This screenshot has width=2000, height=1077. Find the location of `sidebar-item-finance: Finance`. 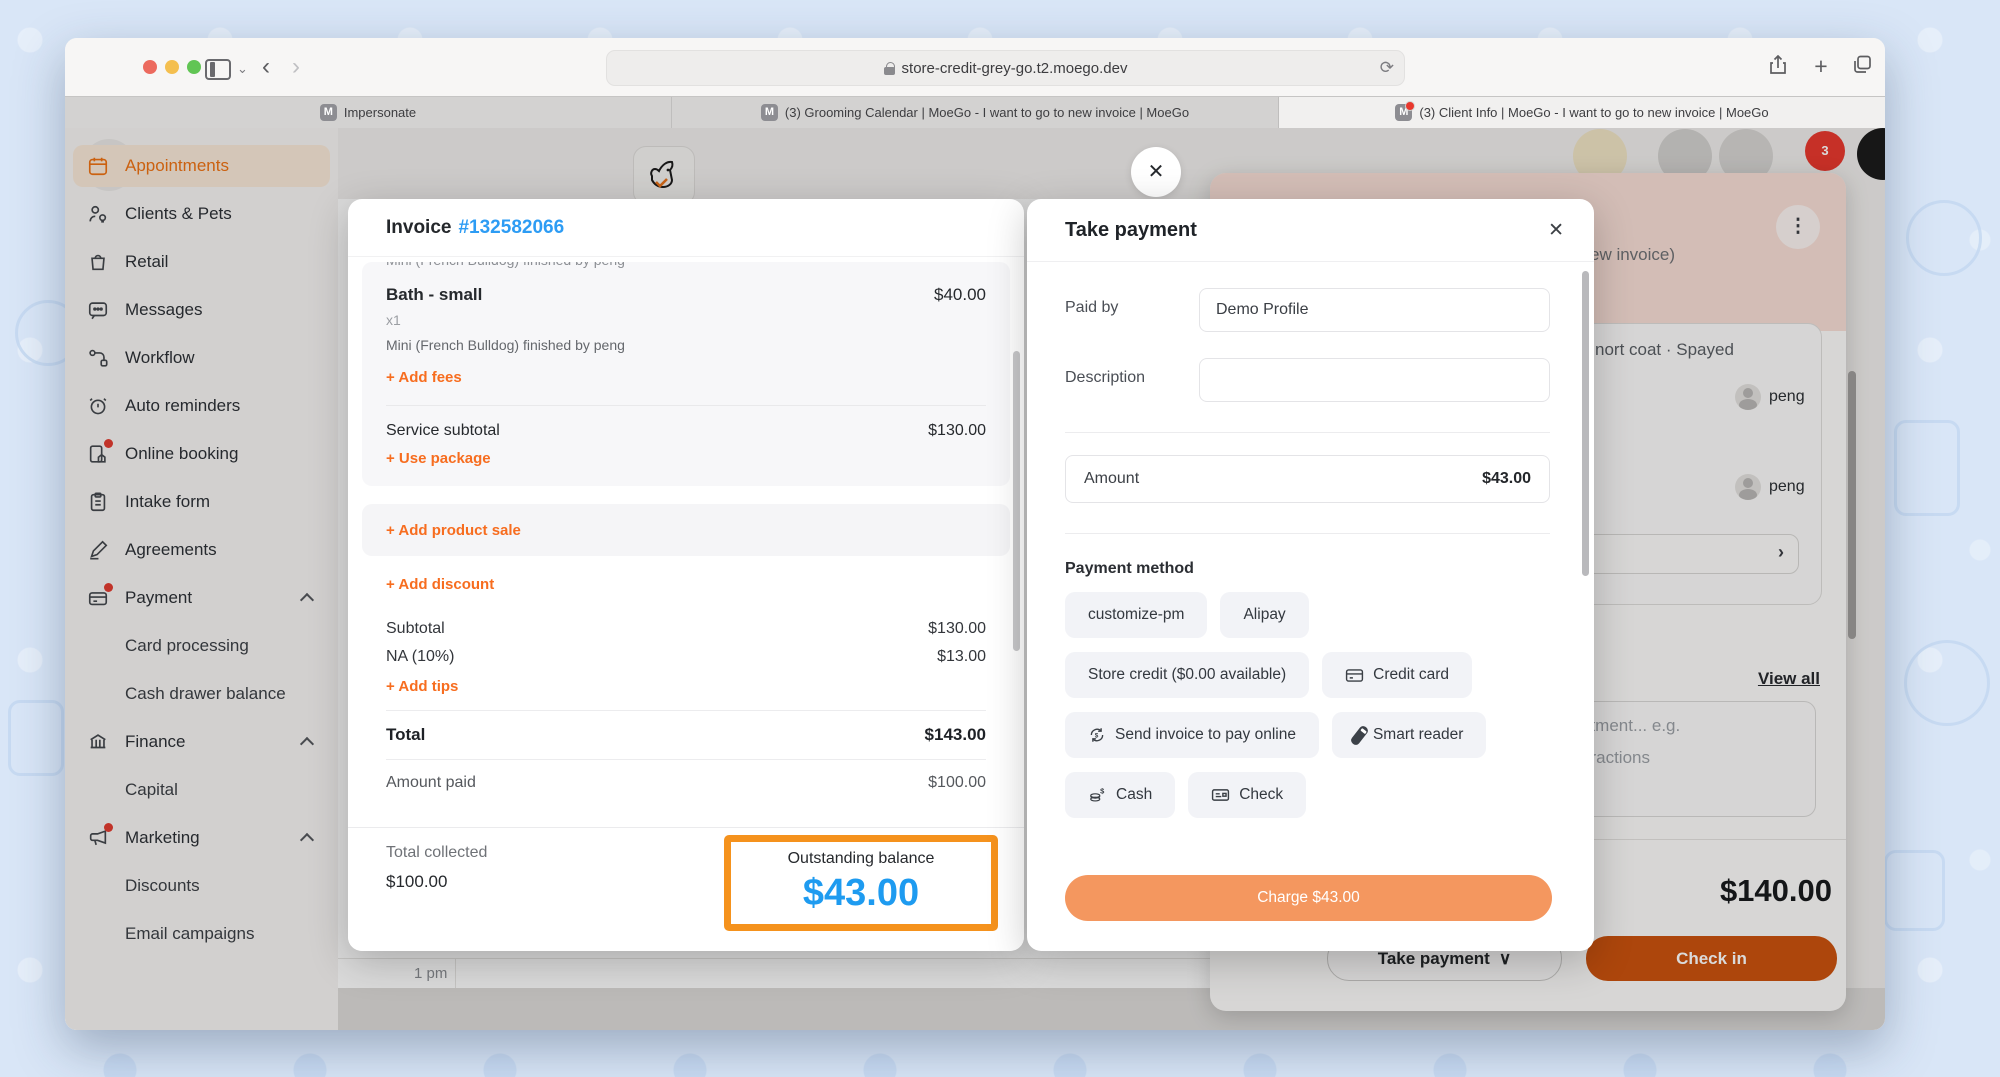

sidebar-item-finance: Finance is located at coordinates (201, 742).